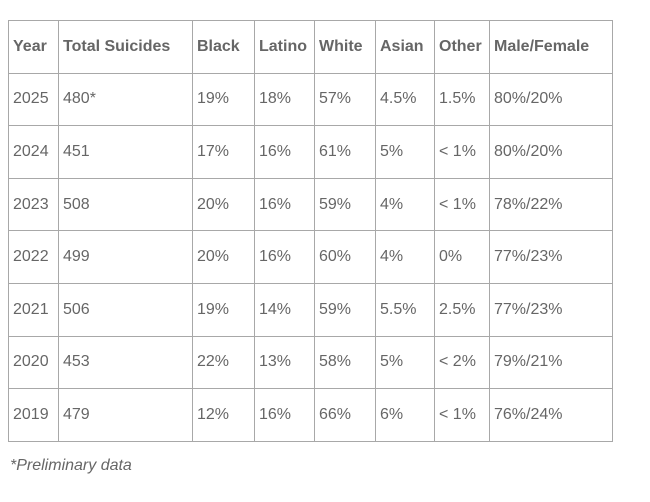 The height and width of the screenshot is (502, 650). What do you see at coordinates (71, 465) in the screenshot?
I see `preliminary-data-footnote: *Preliminary data` at bounding box center [71, 465].